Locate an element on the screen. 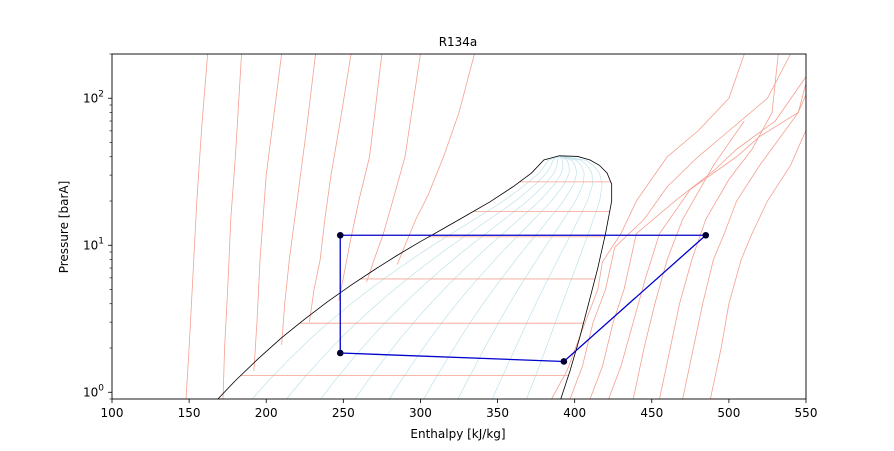 This screenshot has height=451, width=894. x-tick-label-150: 150 is located at coordinates (189, 413).